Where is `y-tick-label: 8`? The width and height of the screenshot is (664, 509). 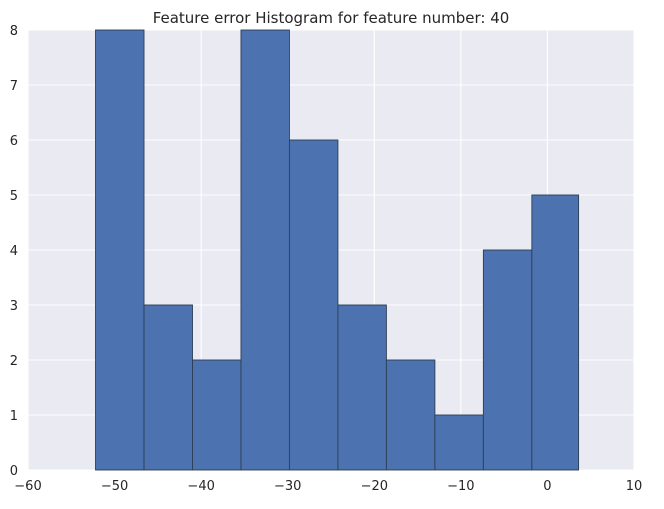 y-tick-label: 8 is located at coordinates (14, 31).